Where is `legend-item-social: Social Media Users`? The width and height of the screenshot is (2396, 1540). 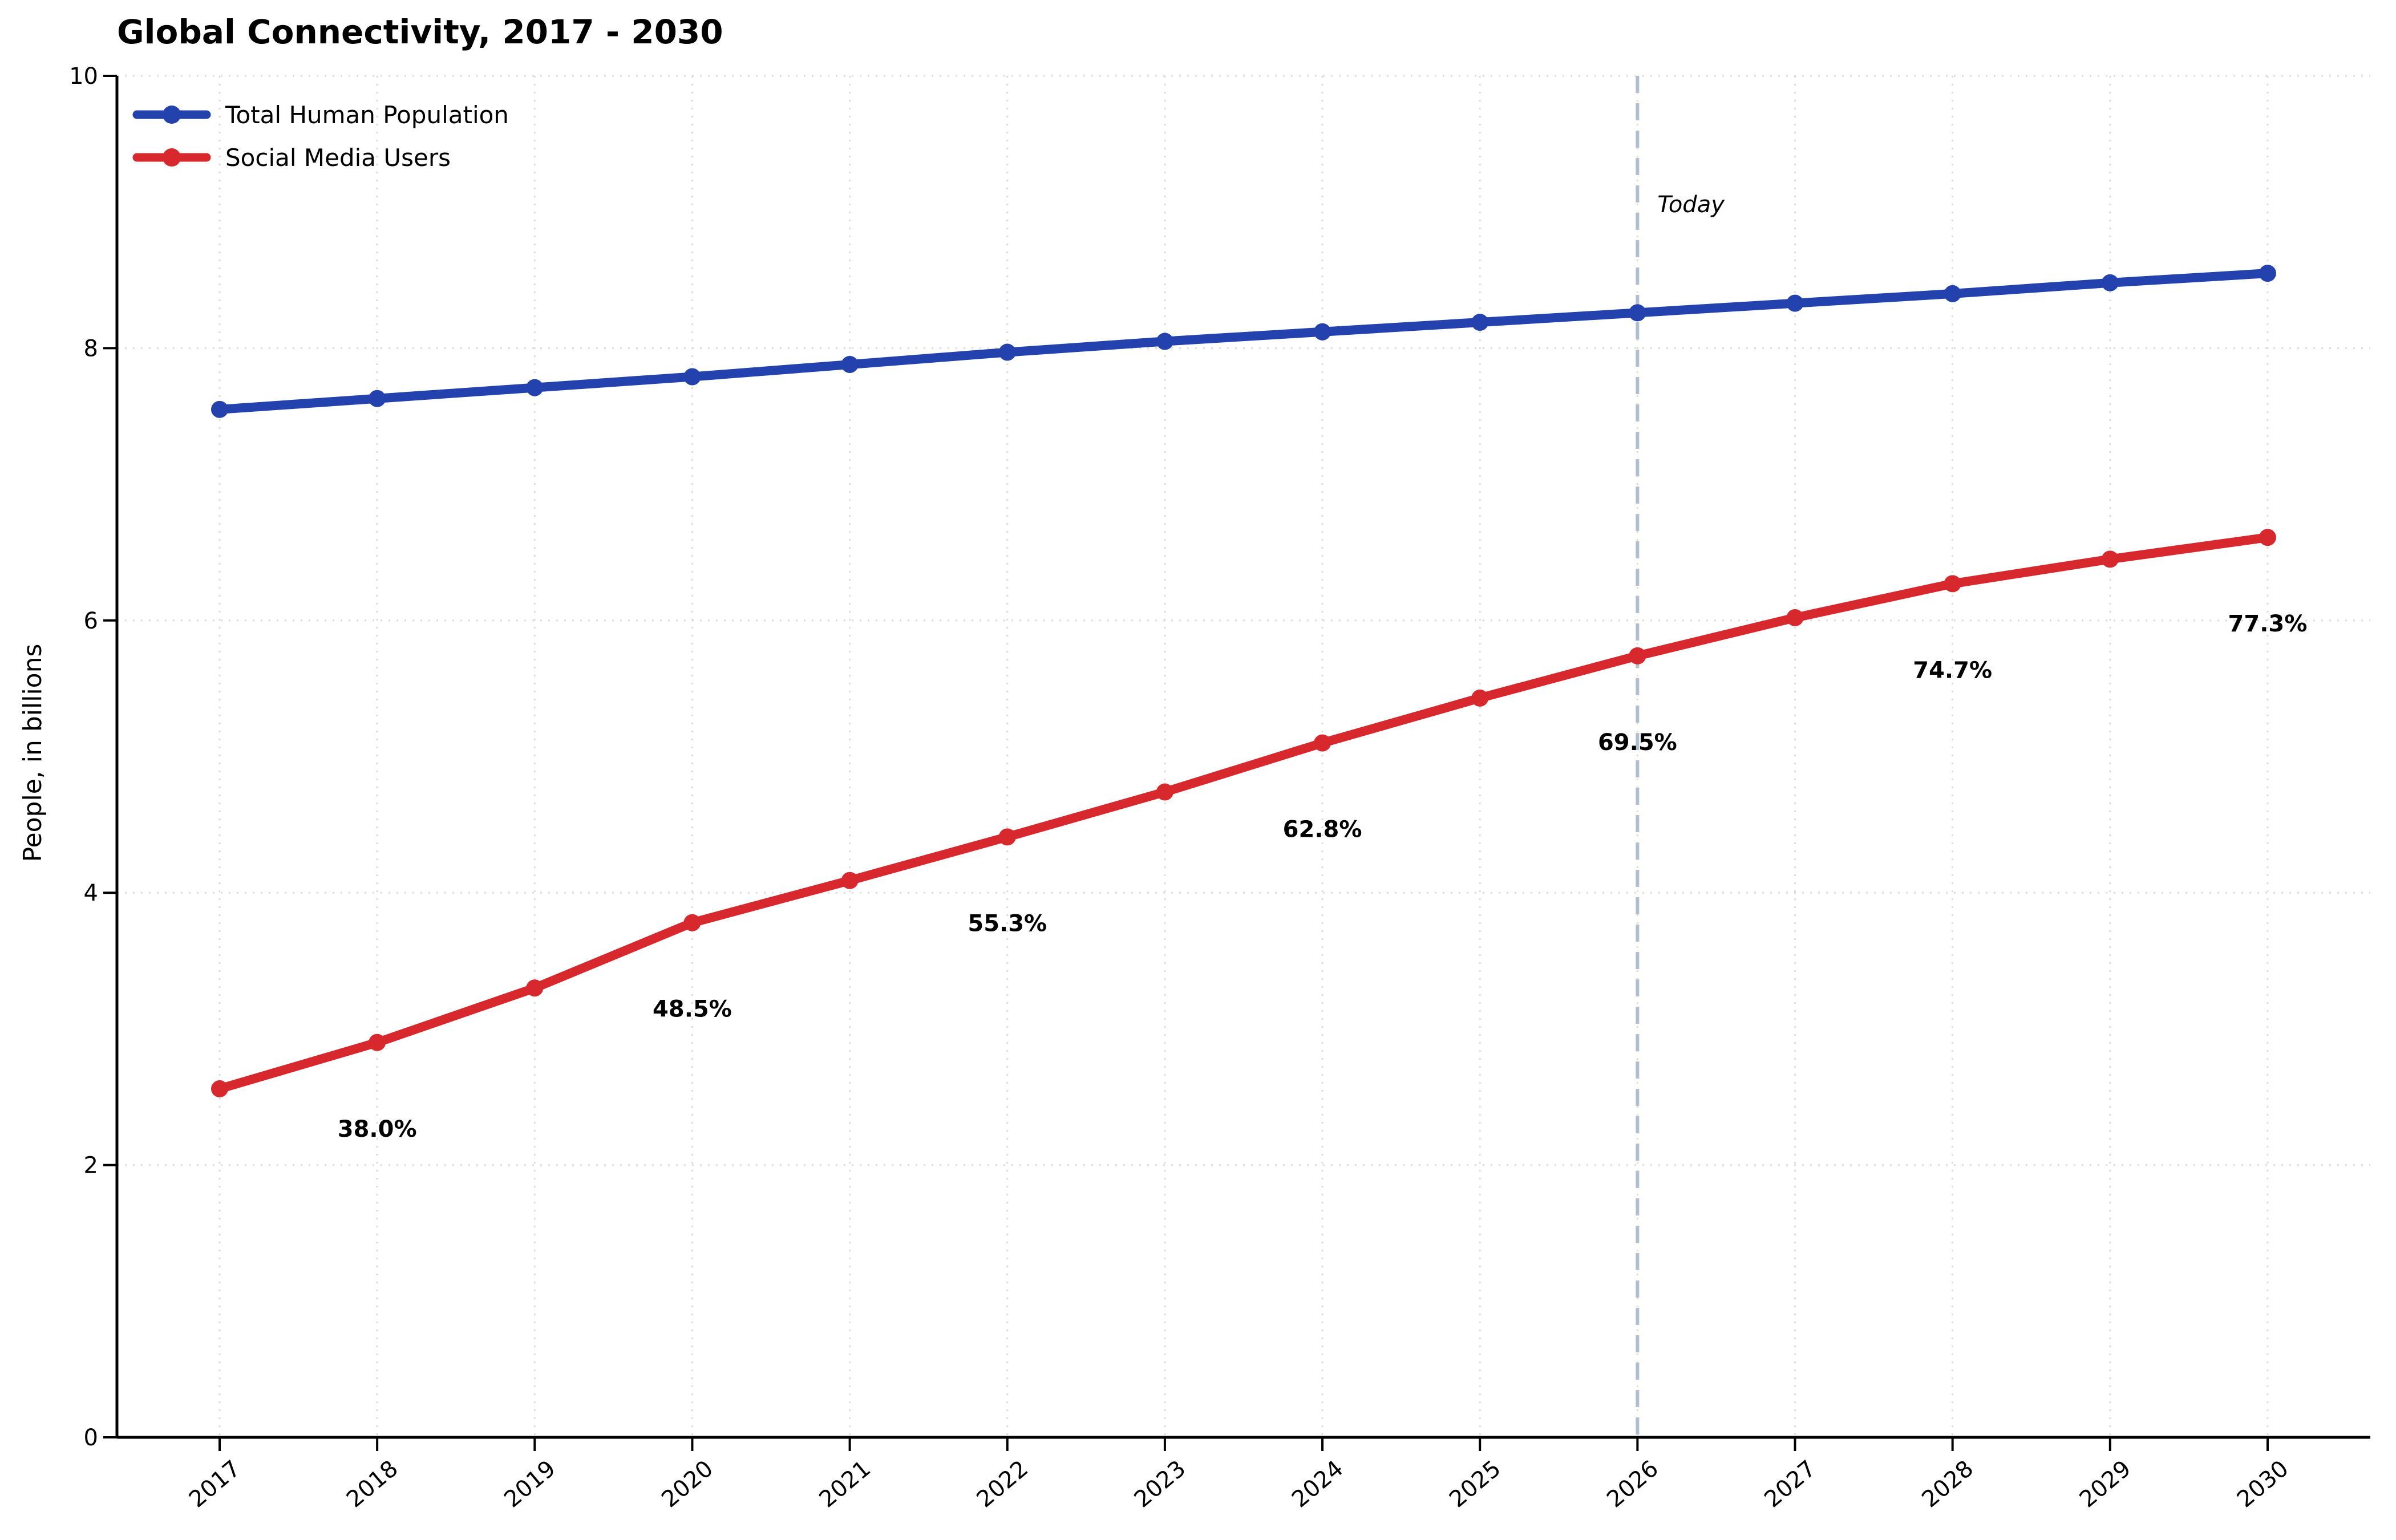 legend-item-social: Social Media Users is located at coordinates (291, 158).